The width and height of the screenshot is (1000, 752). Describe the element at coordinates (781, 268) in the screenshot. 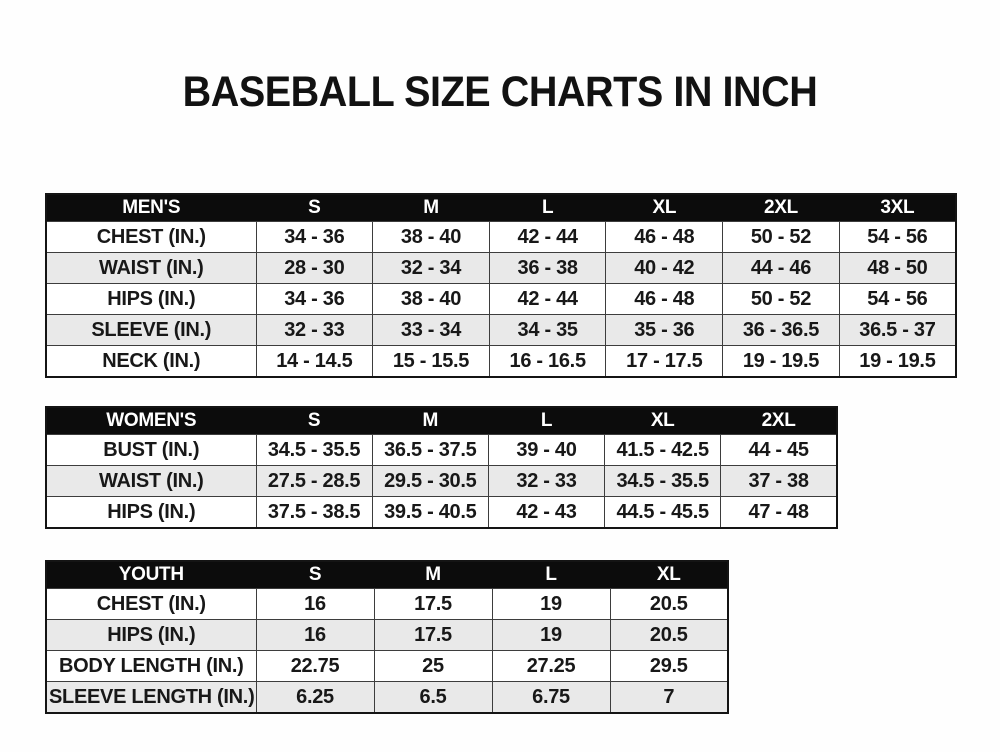

I see `size-value-cell: 44 - 46` at that location.